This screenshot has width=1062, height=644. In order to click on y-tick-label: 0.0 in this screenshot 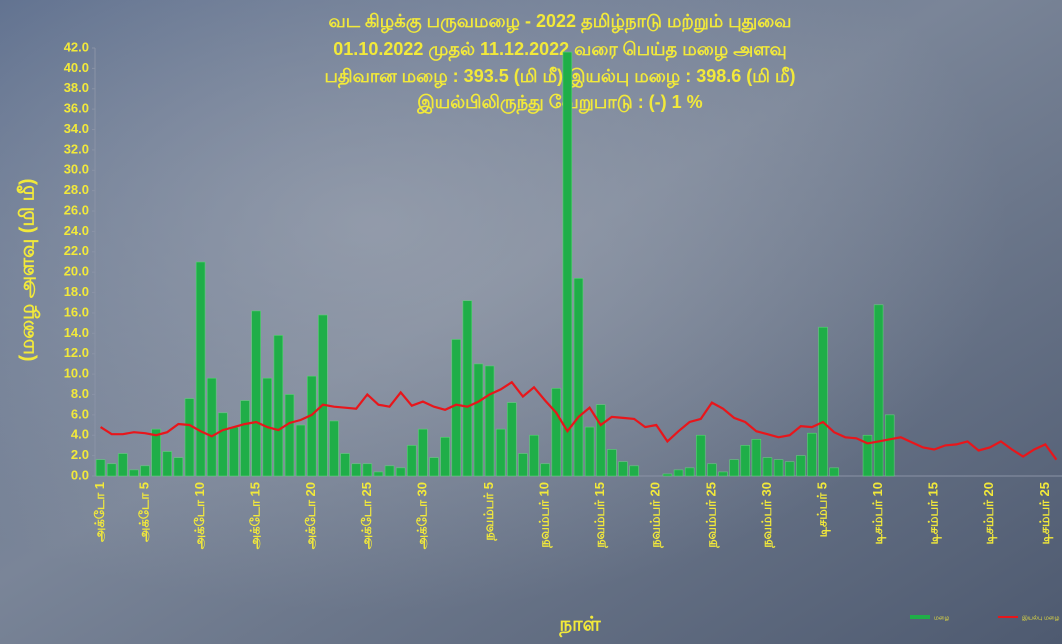, I will do `click(80, 474)`.